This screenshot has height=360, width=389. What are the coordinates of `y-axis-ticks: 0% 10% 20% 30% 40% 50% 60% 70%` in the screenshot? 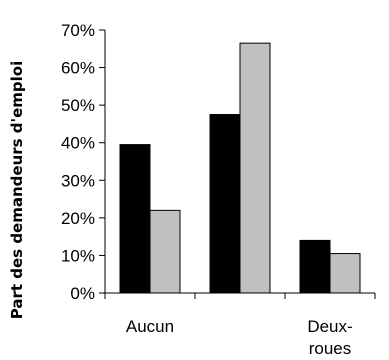 It's located at (83, 162).